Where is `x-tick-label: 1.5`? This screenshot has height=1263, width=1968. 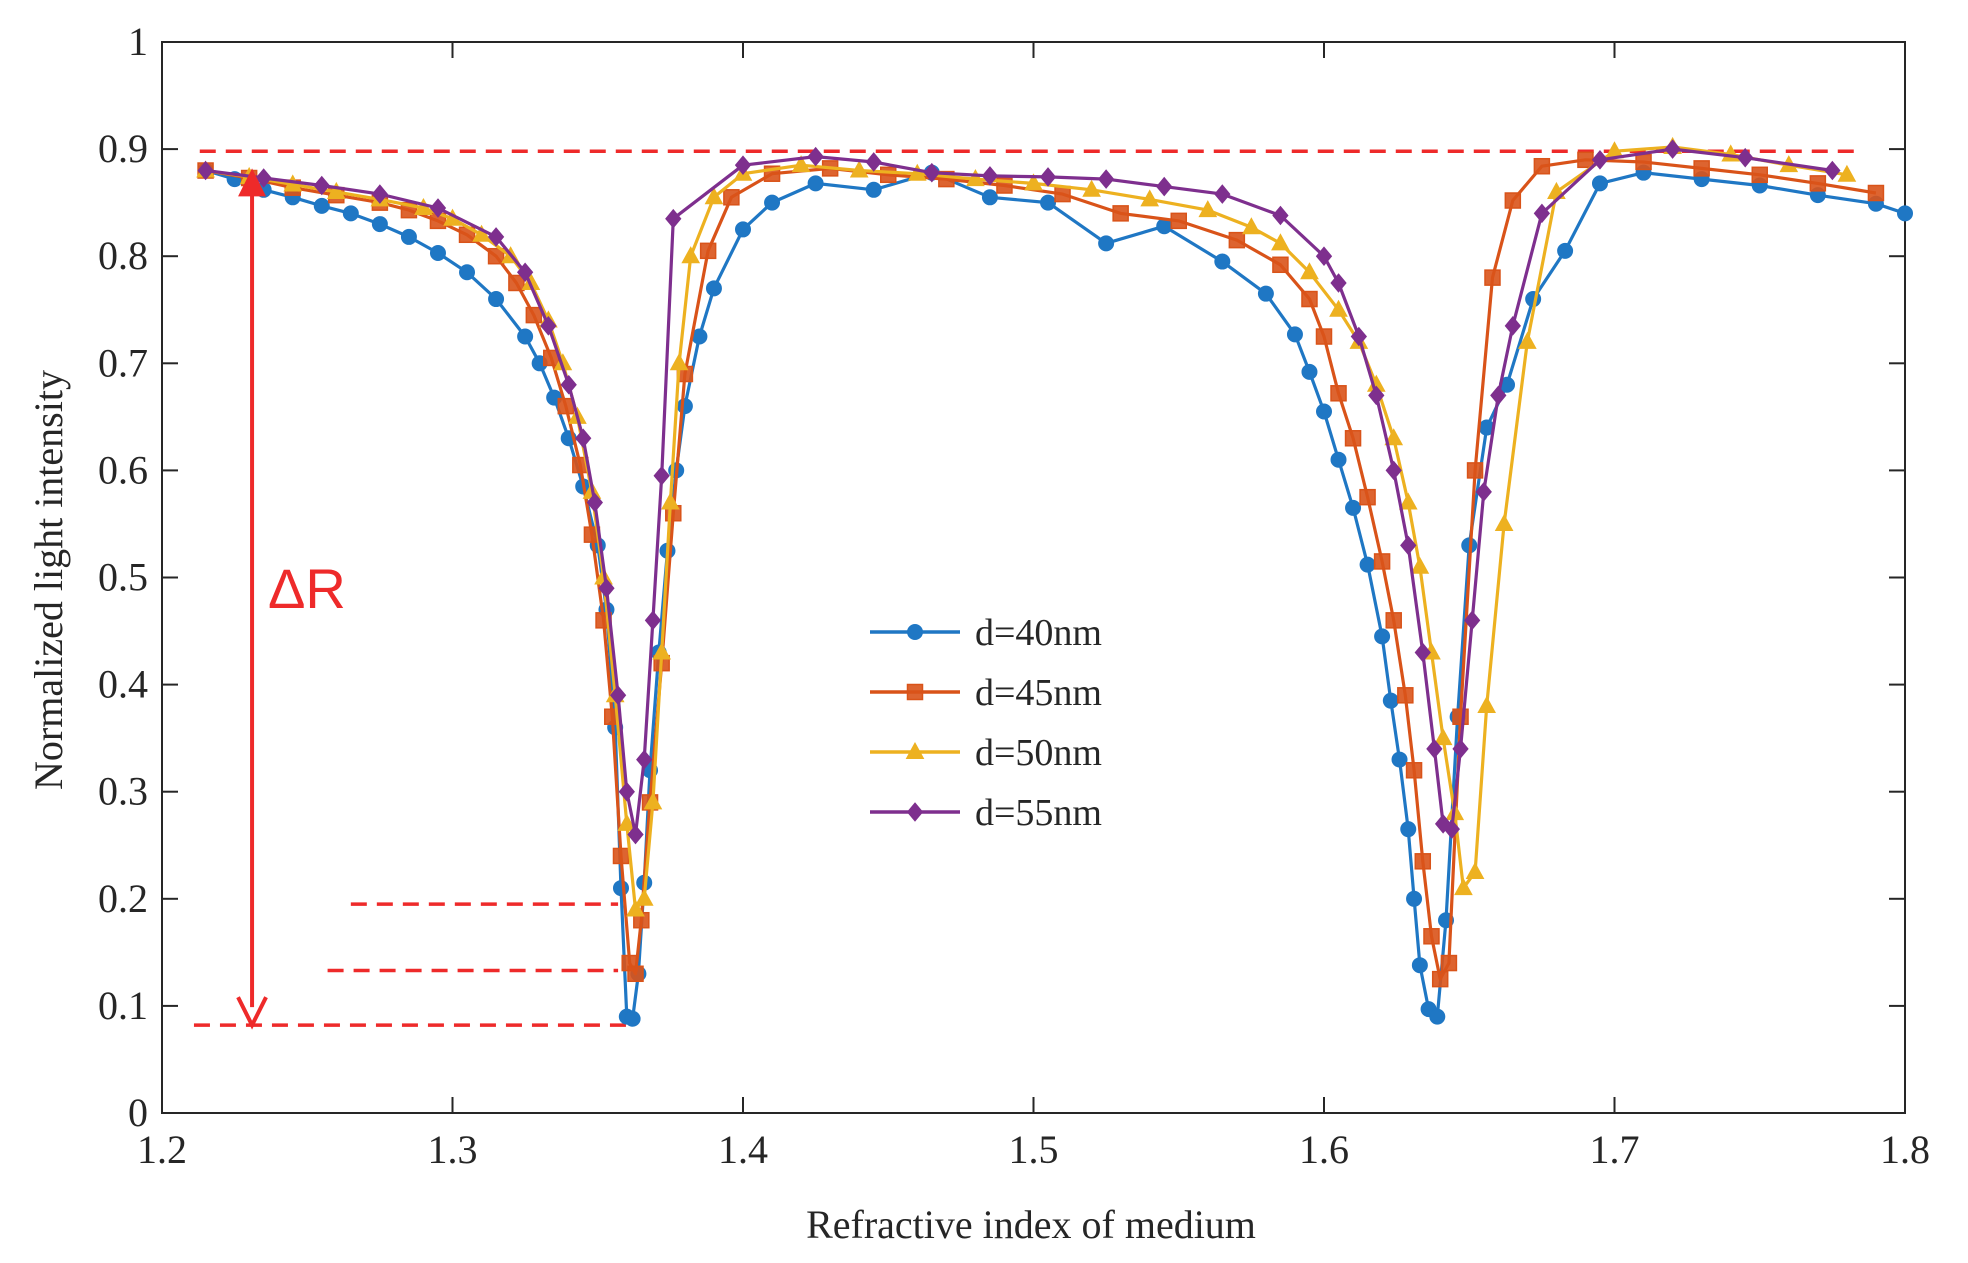 x-tick-label: 1.5 is located at coordinates (1034, 1149).